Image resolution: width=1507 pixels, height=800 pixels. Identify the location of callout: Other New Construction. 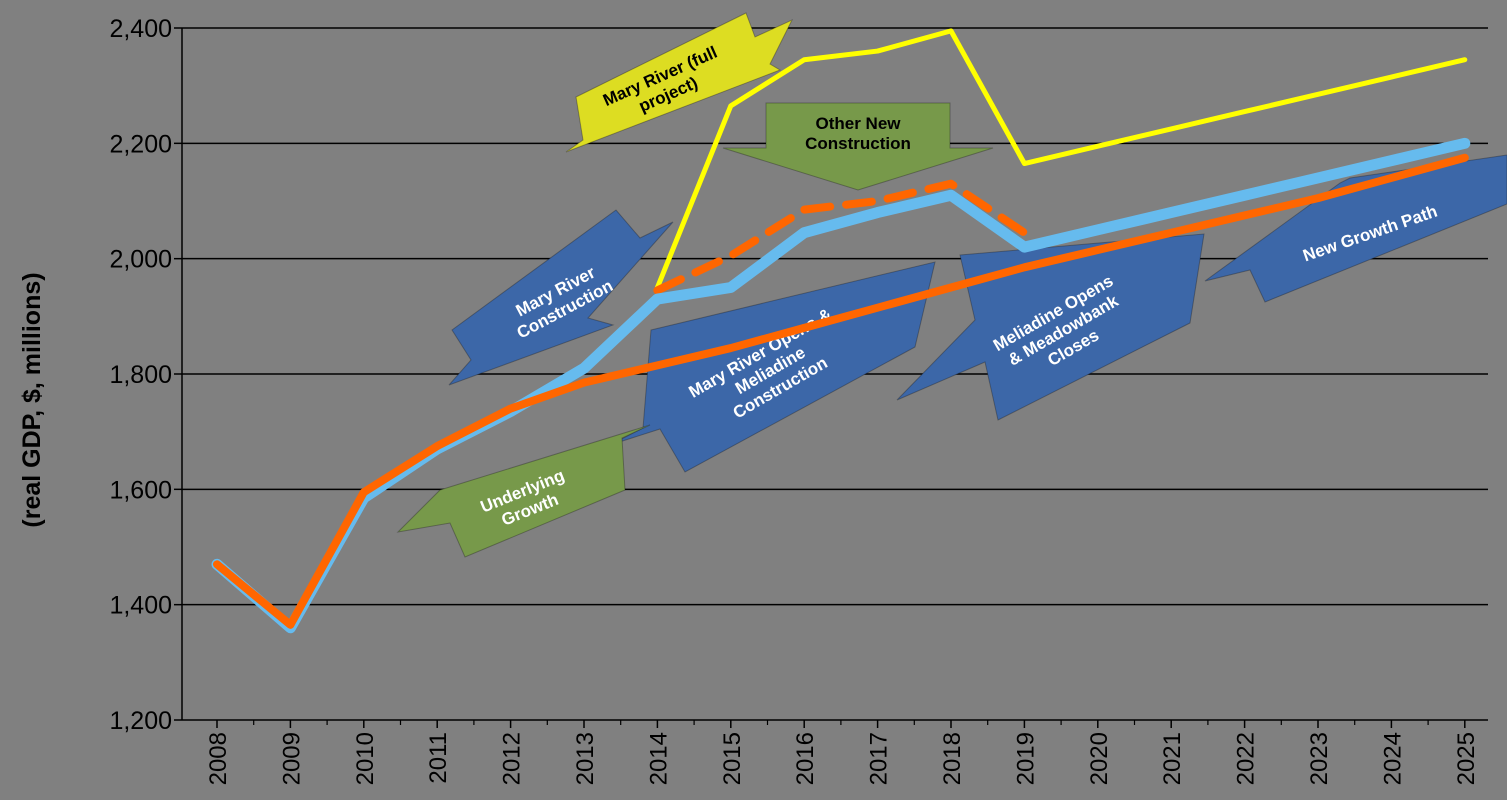
(858, 146).